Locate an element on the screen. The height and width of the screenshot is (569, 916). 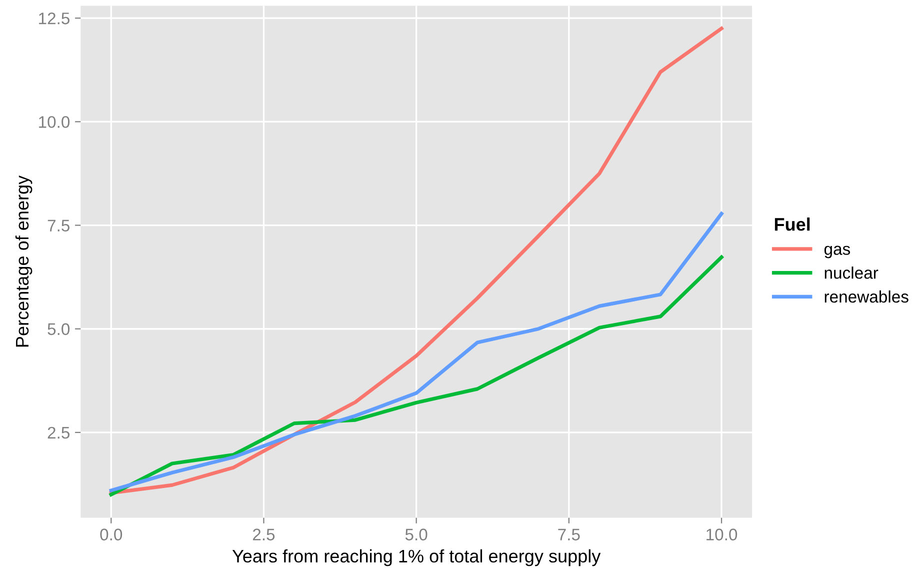
x-axis-title: Years from reaching 1% of total energy supply is located at coordinates (416, 557).